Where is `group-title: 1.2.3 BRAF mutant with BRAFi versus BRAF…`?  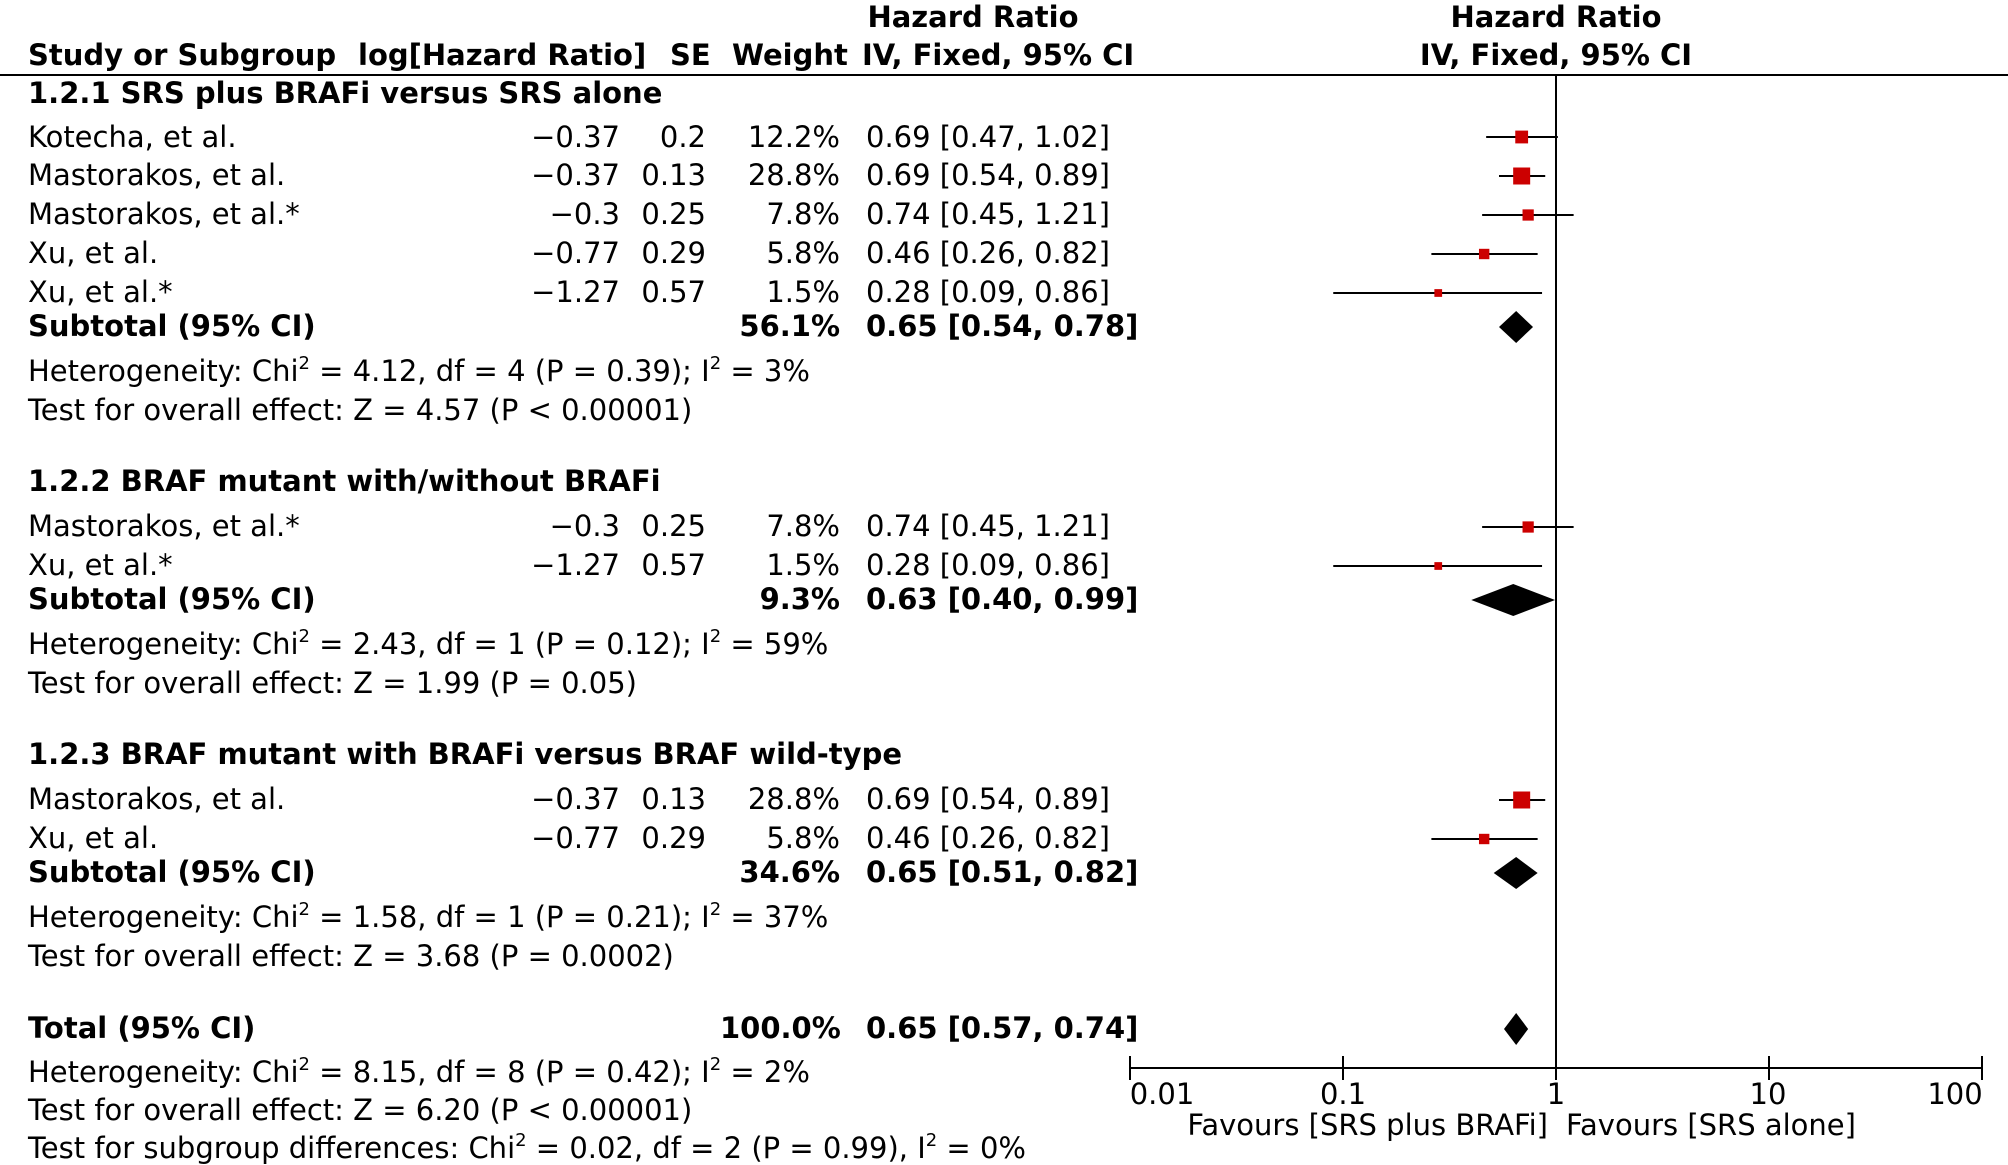
group-title: 1.2.3 BRAF mutant with BRAFi versus BRAF… is located at coordinates (465, 754).